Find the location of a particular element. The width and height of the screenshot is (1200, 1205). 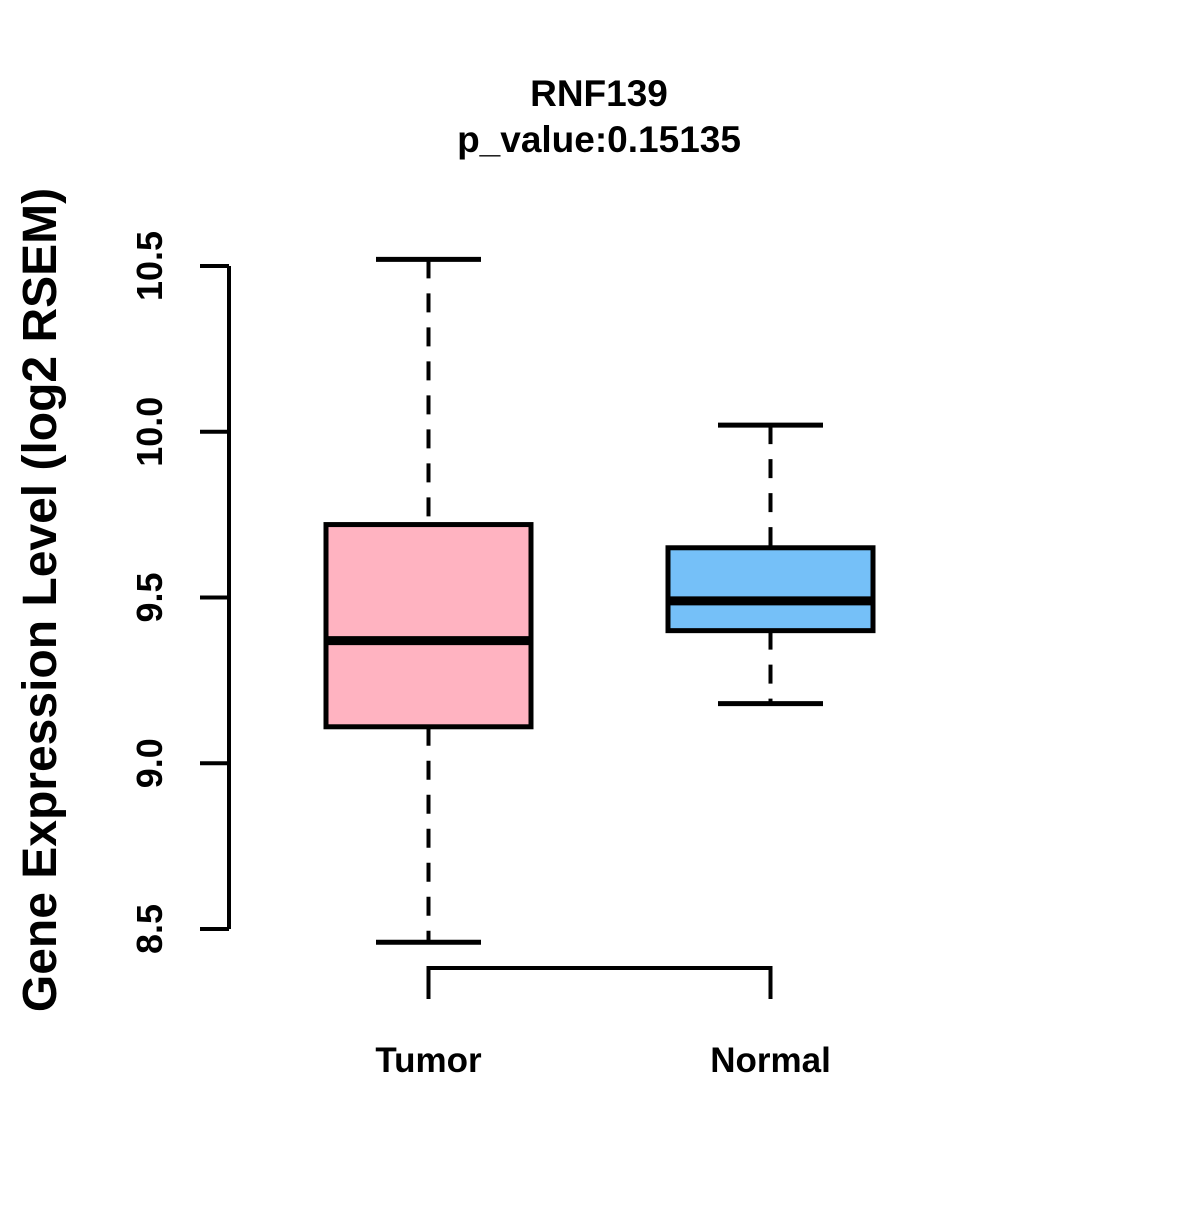

y-axis-label: Gene Expression Level (log2 RSEM) is located at coordinates (40, 600).